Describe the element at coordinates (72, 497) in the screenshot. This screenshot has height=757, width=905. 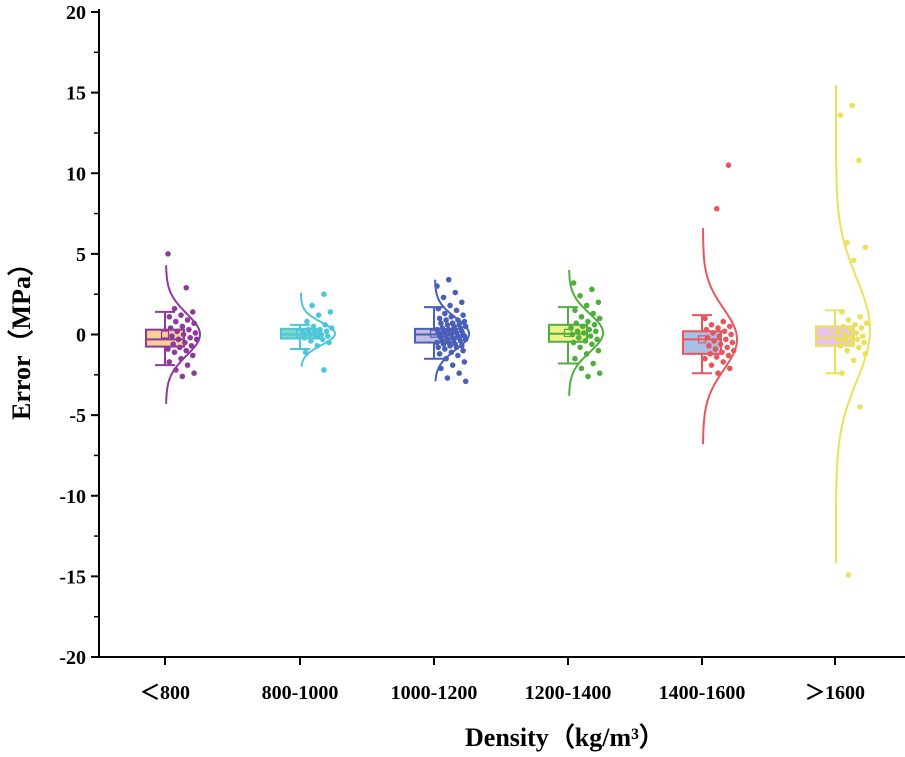
I see `y-tick-label: -10` at that location.